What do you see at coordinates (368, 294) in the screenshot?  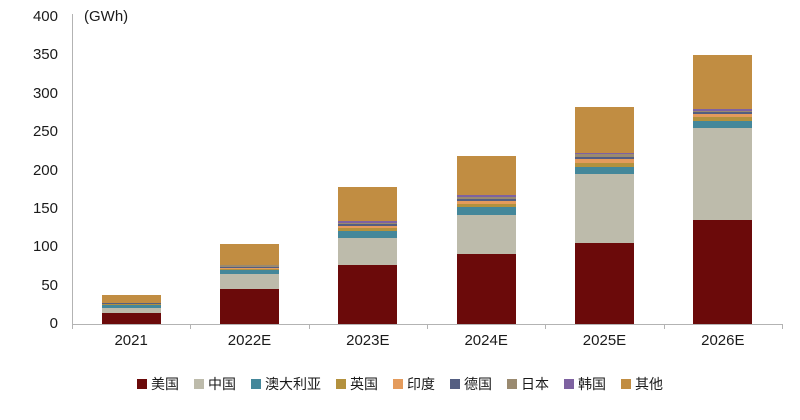 I see `segment-美国-2023E` at bounding box center [368, 294].